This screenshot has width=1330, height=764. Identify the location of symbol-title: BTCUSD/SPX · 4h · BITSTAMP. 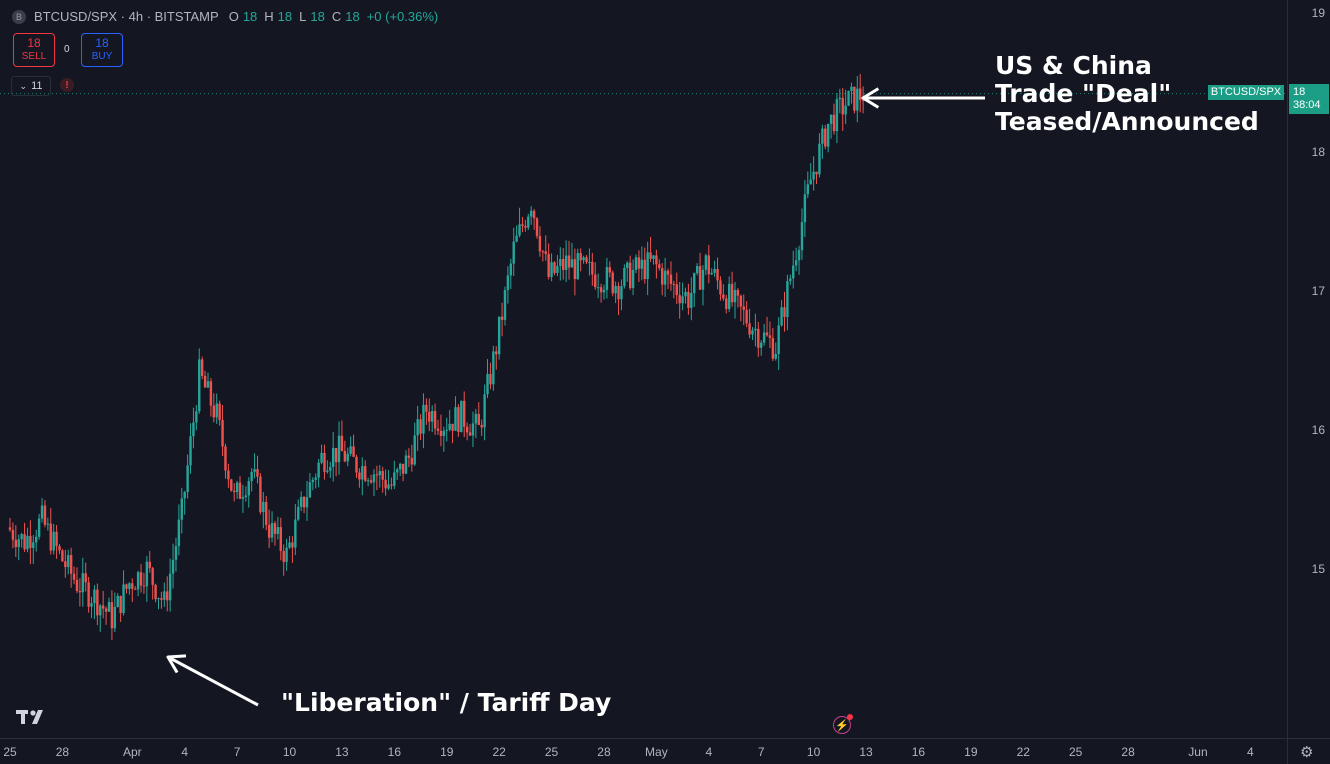
(126, 16).